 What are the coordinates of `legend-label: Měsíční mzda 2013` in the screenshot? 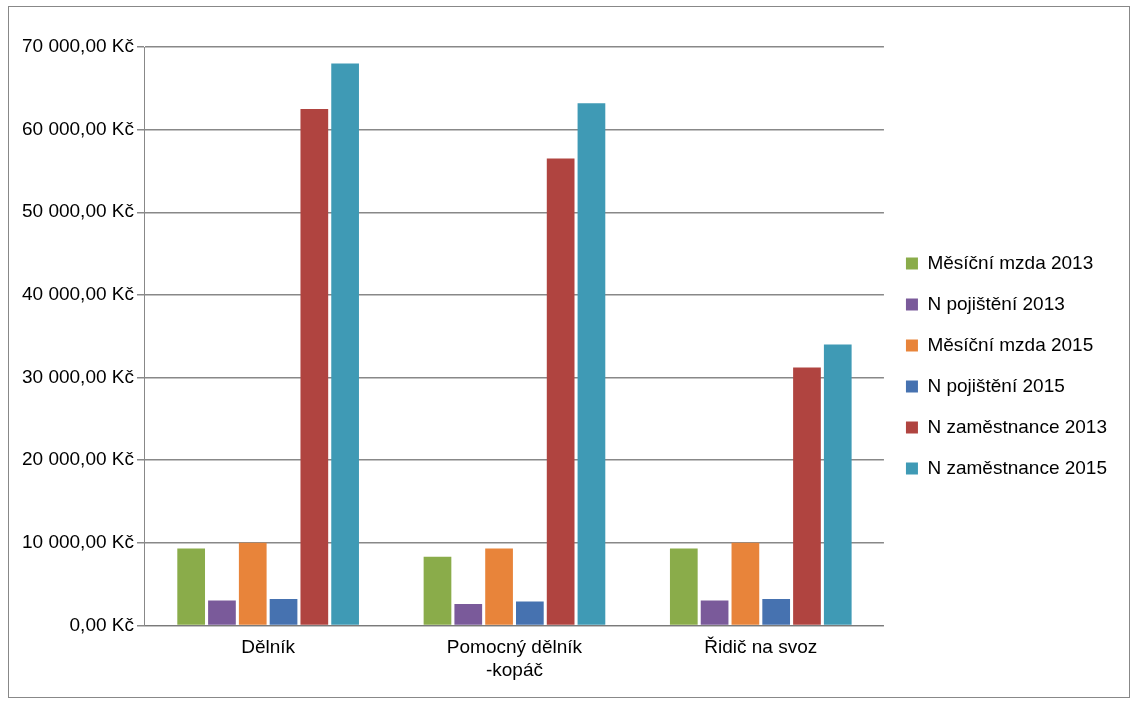 It's located at (1010, 262).